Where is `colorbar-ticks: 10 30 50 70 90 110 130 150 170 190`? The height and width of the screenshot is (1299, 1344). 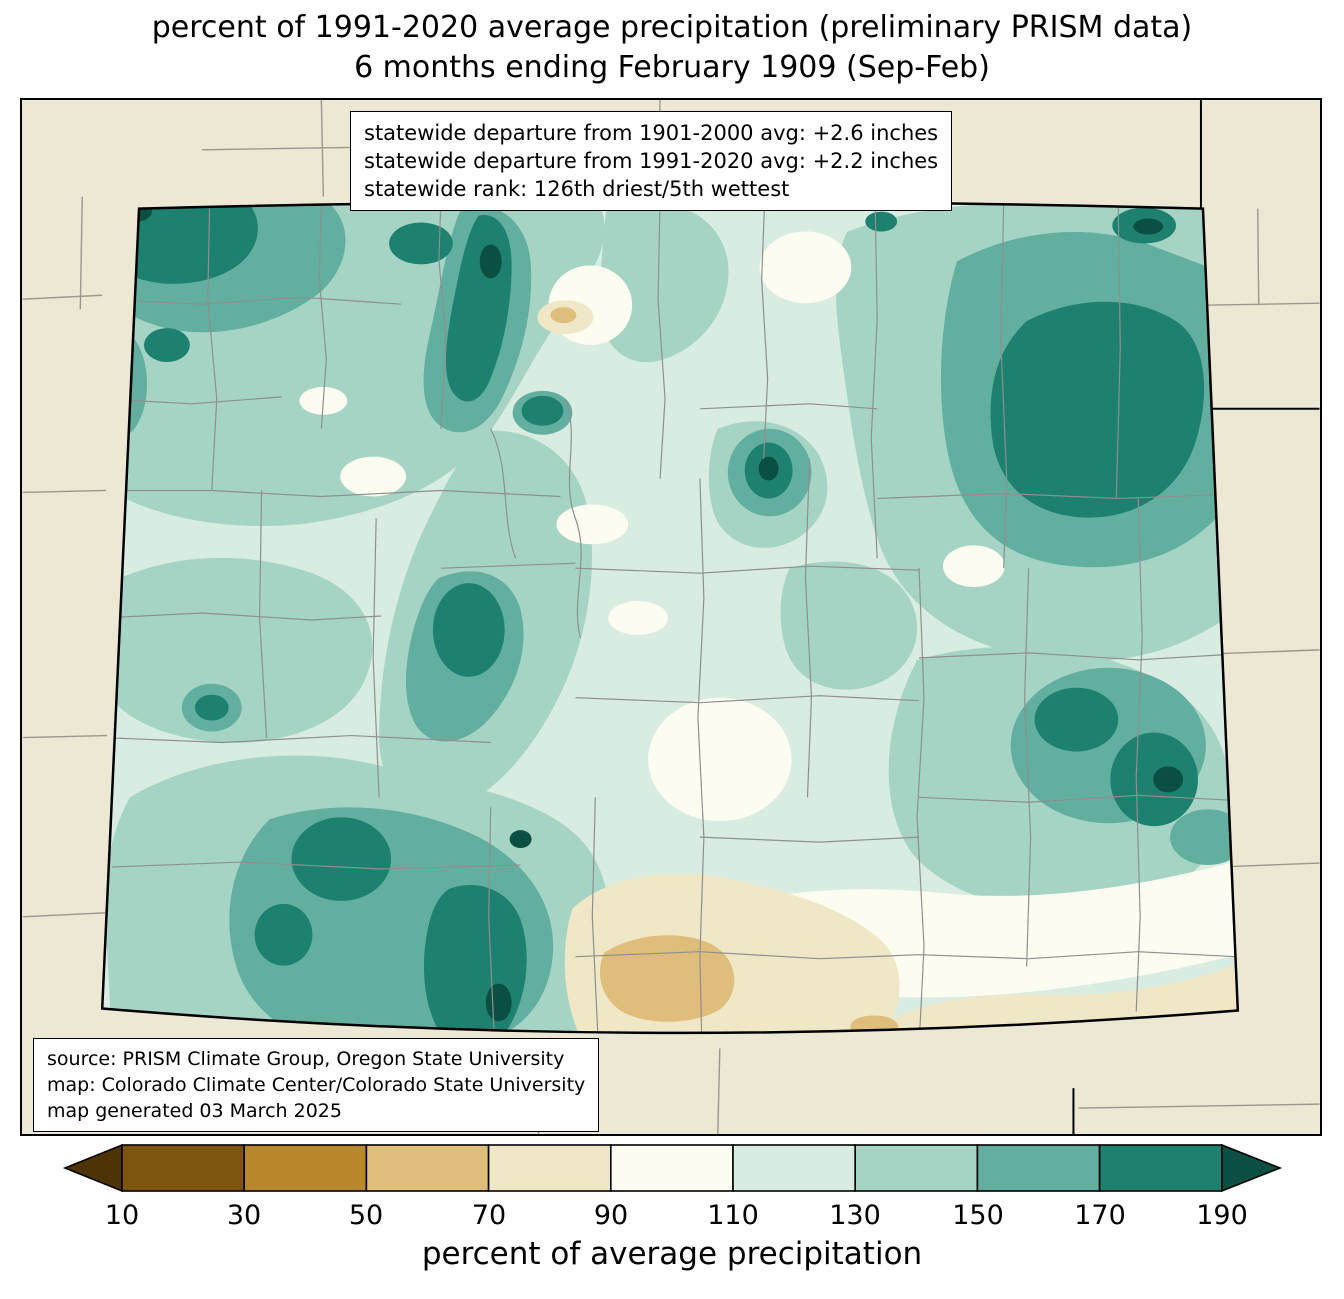 colorbar-ticks: 10 30 50 70 90 110 130 150 170 190 is located at coordinates (672, 1213).